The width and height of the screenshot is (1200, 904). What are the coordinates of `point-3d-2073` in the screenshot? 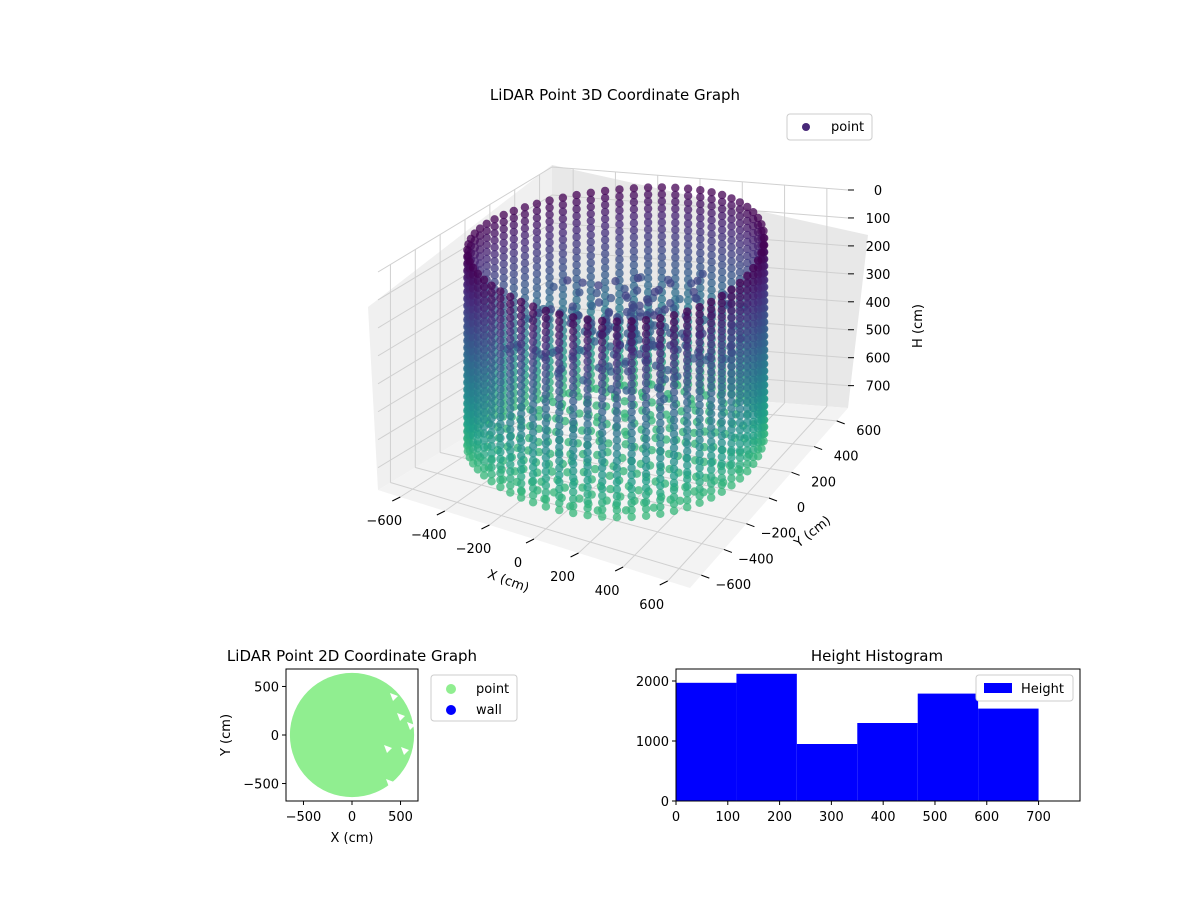 It's located at (631, 510).